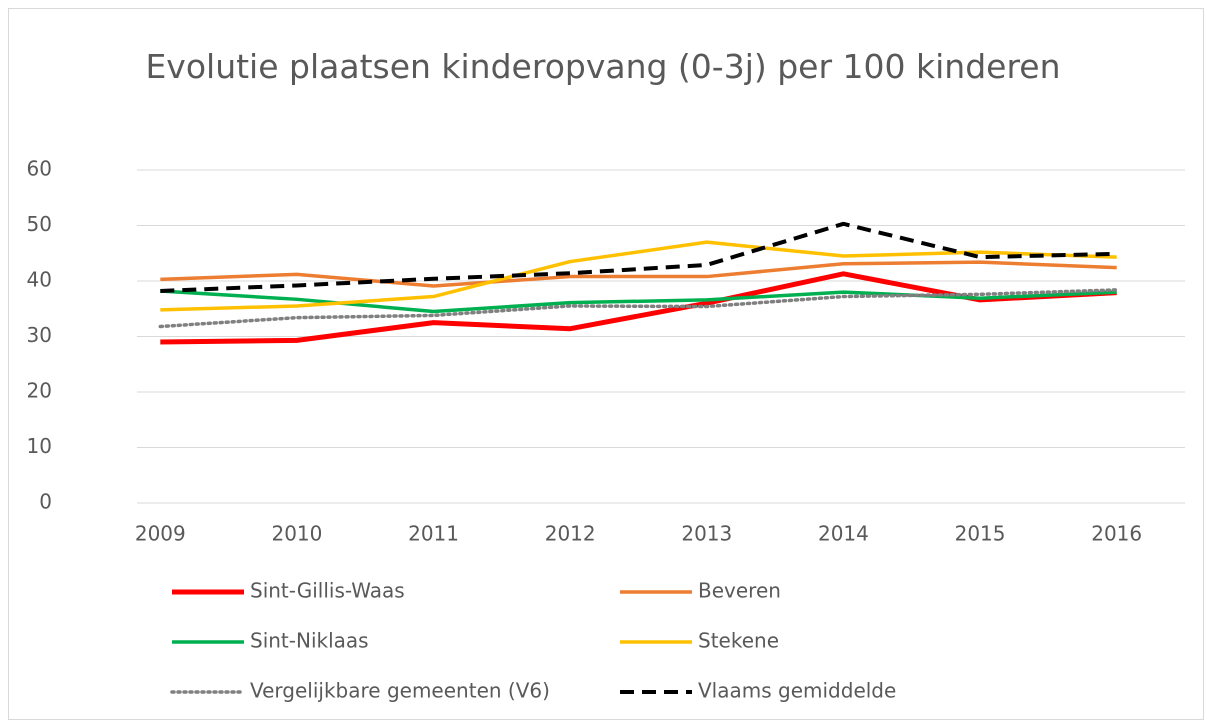  Describe the element at coordinates (309, 641) in the screenshot. I see `legend-label: Sint-Niklaas` at that location.